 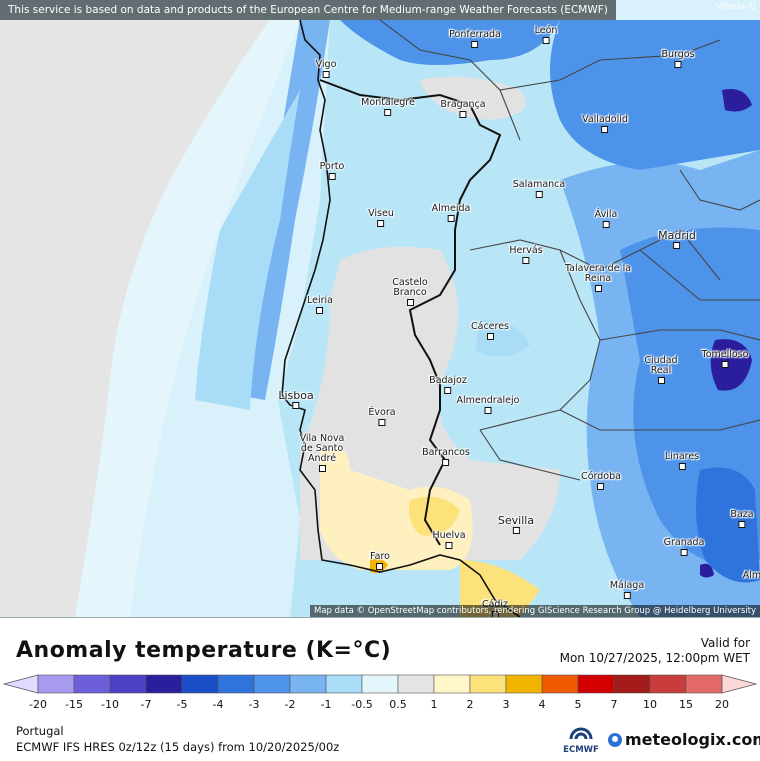 What do you see at coordinates (446, 457) in the screenshot?
I see `city-barrancos: Barrancos` at bounding box center [446, 457].